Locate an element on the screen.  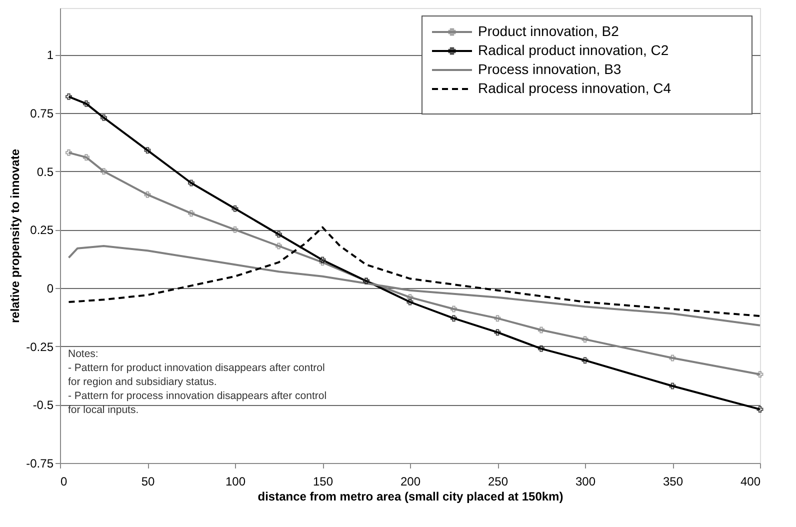
legend-label: Radical process innovation, C4 is located at coordinates (575, 88).